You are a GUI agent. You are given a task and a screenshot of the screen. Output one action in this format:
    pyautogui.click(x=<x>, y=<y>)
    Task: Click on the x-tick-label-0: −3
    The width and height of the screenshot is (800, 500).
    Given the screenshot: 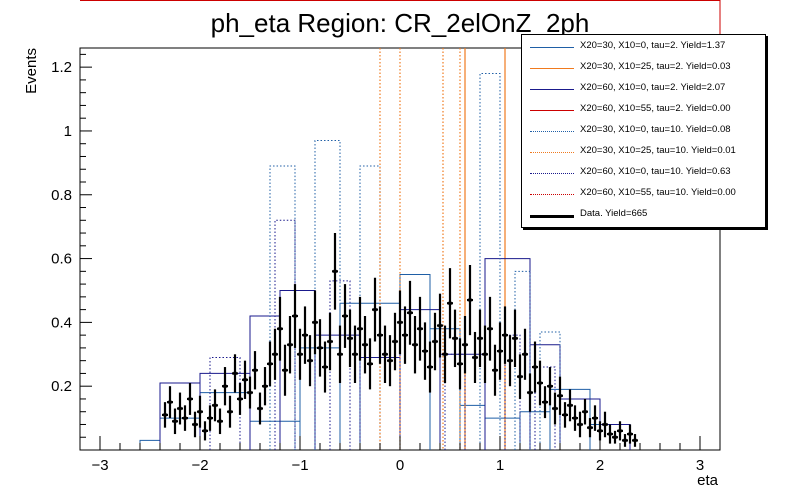 What is the action you would take?
    pyautogui.click(x=99, y=465)
    